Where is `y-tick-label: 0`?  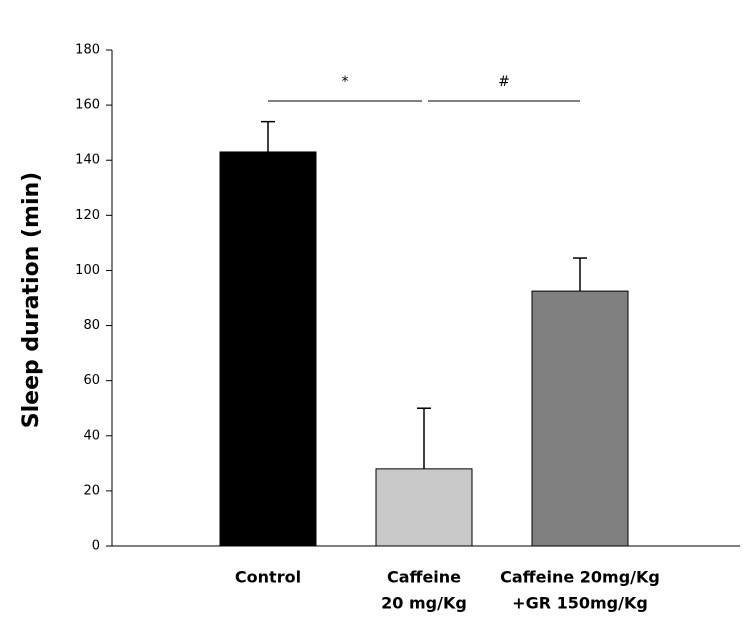
y-tick-label: 0 is located at coordinates (96, 546).